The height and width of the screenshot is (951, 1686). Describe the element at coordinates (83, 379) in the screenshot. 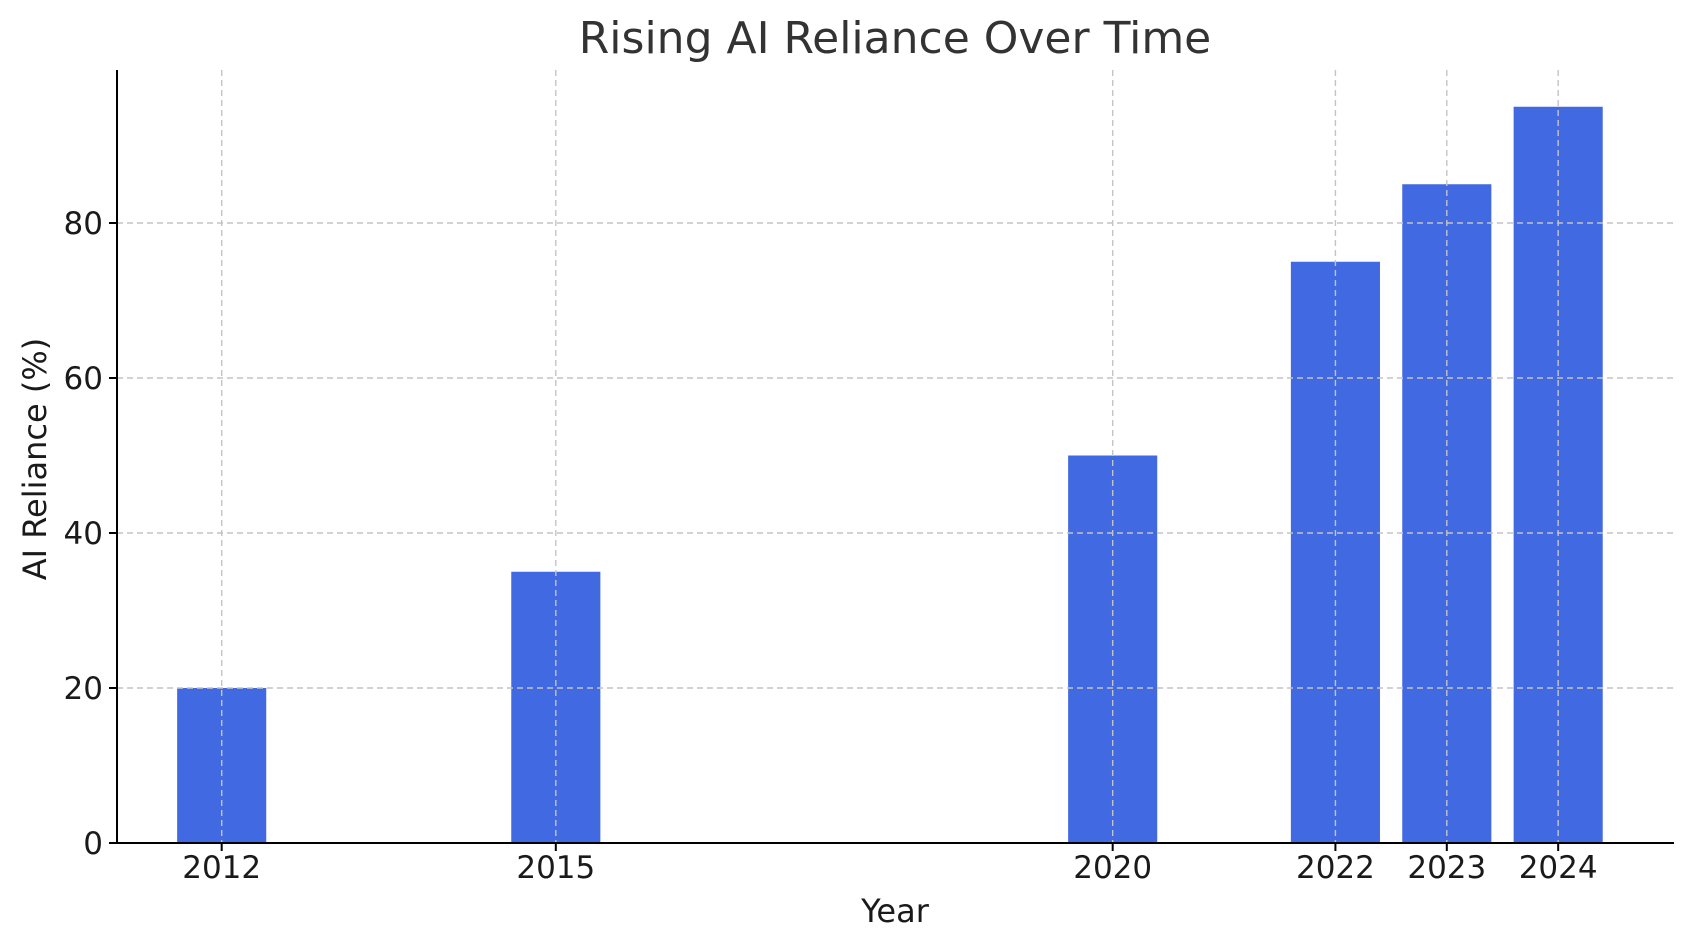

I see `y-tick-label-60: 60` at that location.